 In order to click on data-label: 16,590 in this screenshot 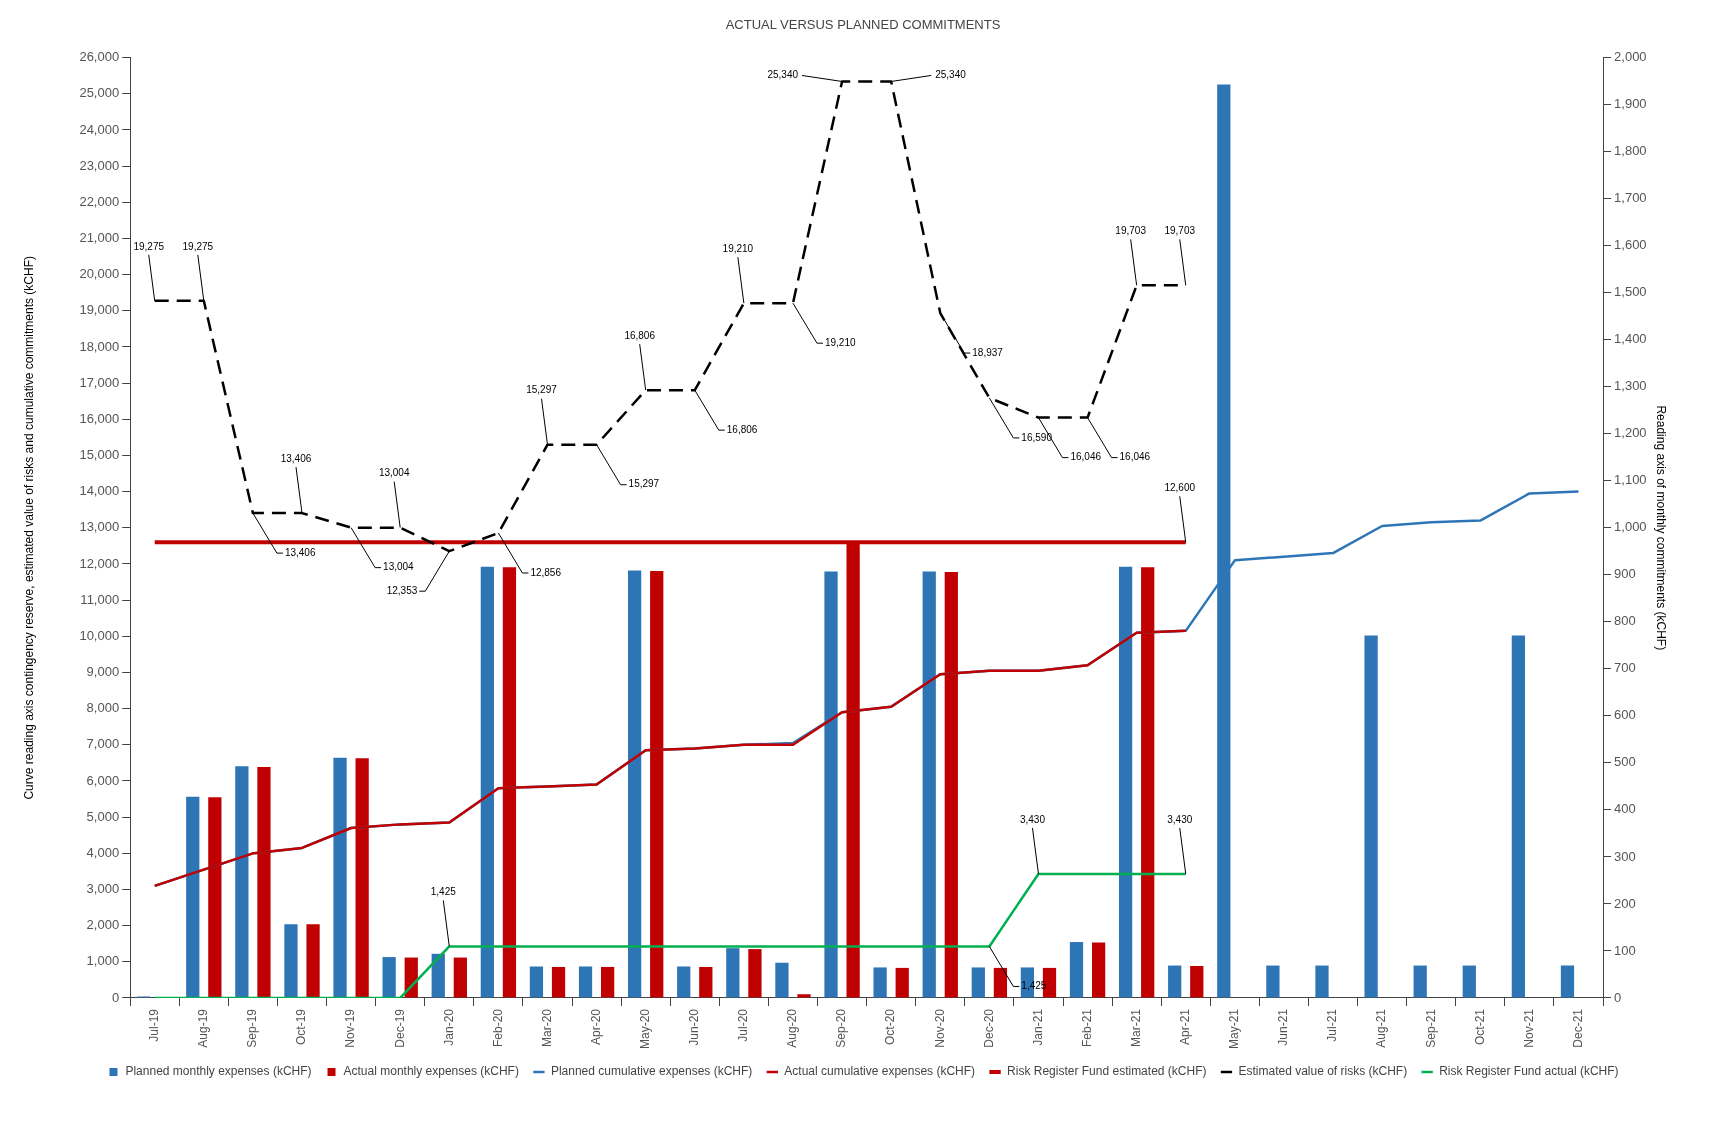, I will do `click(1037, 437)`.